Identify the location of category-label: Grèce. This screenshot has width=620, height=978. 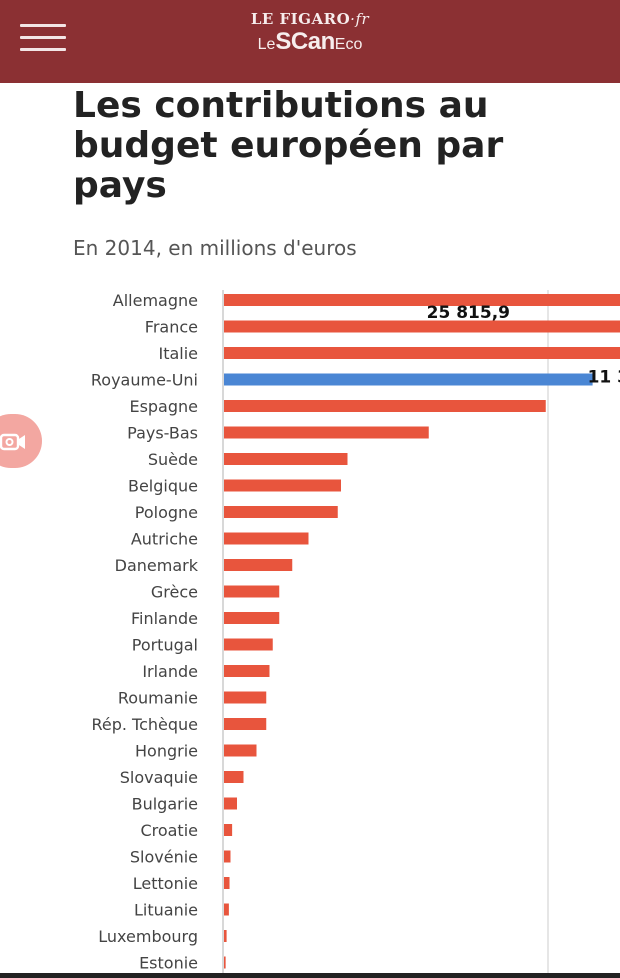
(174, 592).